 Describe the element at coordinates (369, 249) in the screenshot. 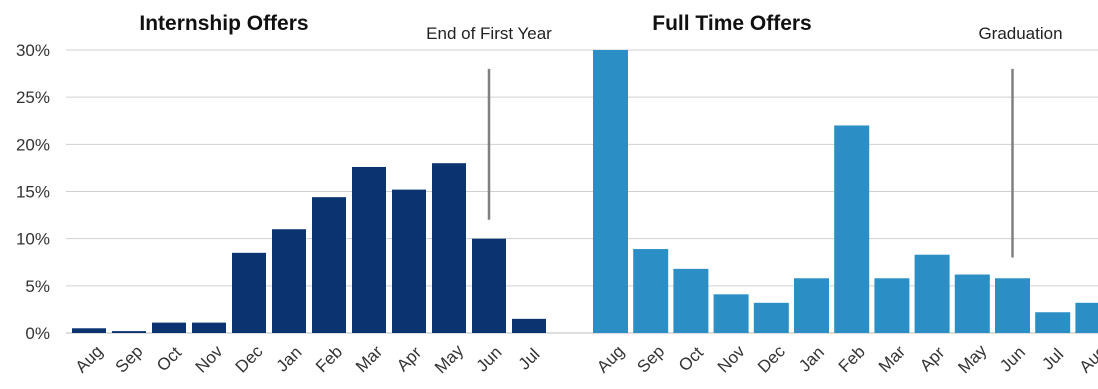

I see `internship-offers-bar-mar` at that location.